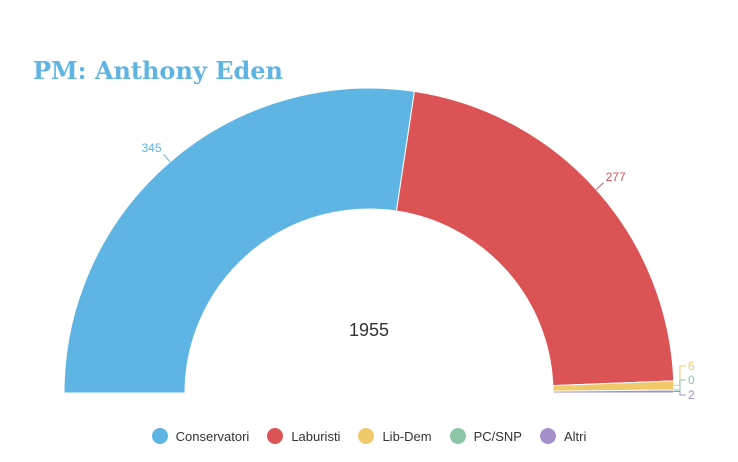  Describe the element at coordinates (316, 436) in the screenshot. I see `legend-label: Laburisti` at that location.